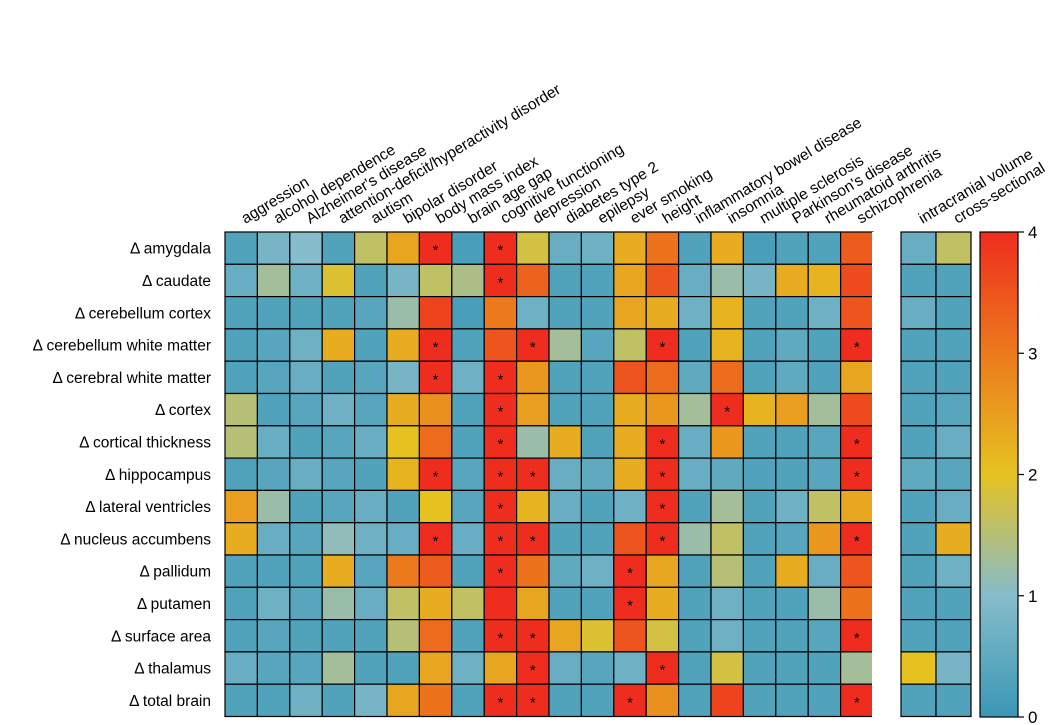  What do you see at coordinates (170, 249) in the screenshot?
I see `row-label: Δ amygdala` at bounding box center [170, 249].